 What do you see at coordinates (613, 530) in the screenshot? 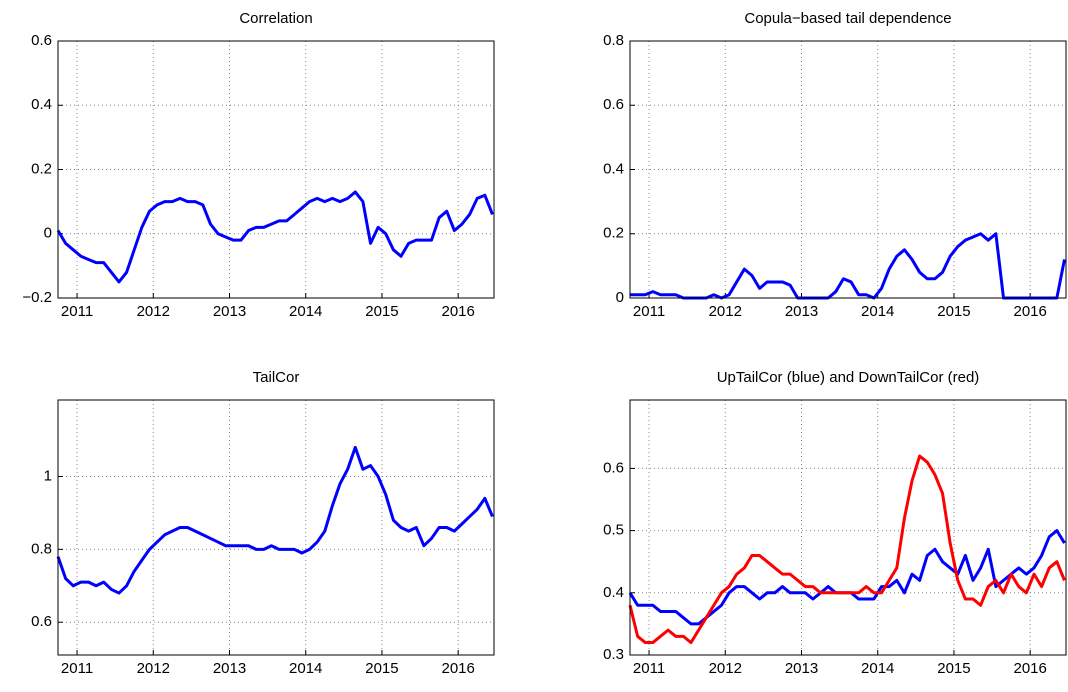
I see `y-tick-label: 0.5` at bounding box center [613, 530].